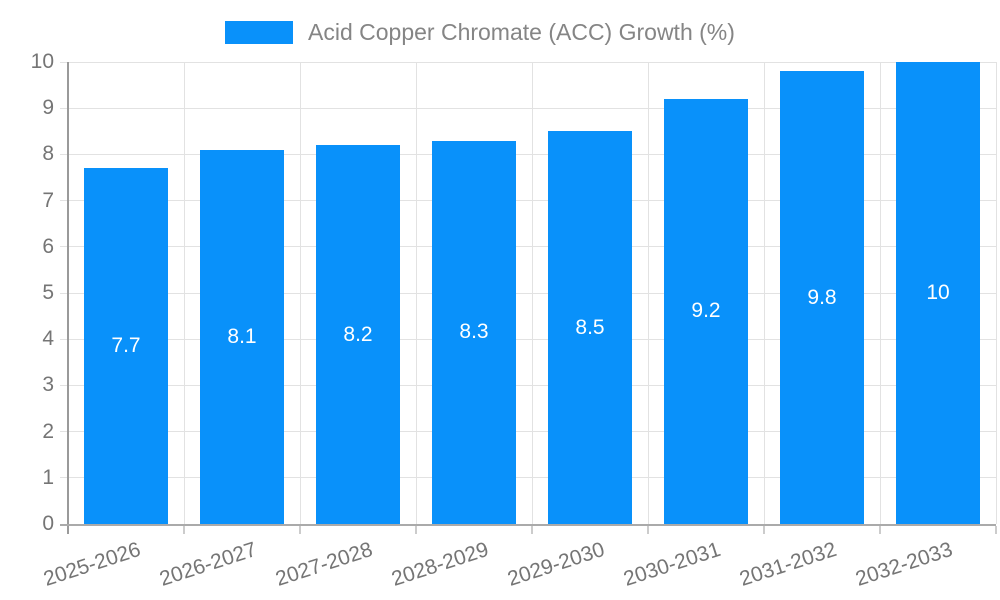  What do you see at coordinates (48, 339) in the screenshot?
I see `y-axis-label: 4` at bounding box center [48, 339].